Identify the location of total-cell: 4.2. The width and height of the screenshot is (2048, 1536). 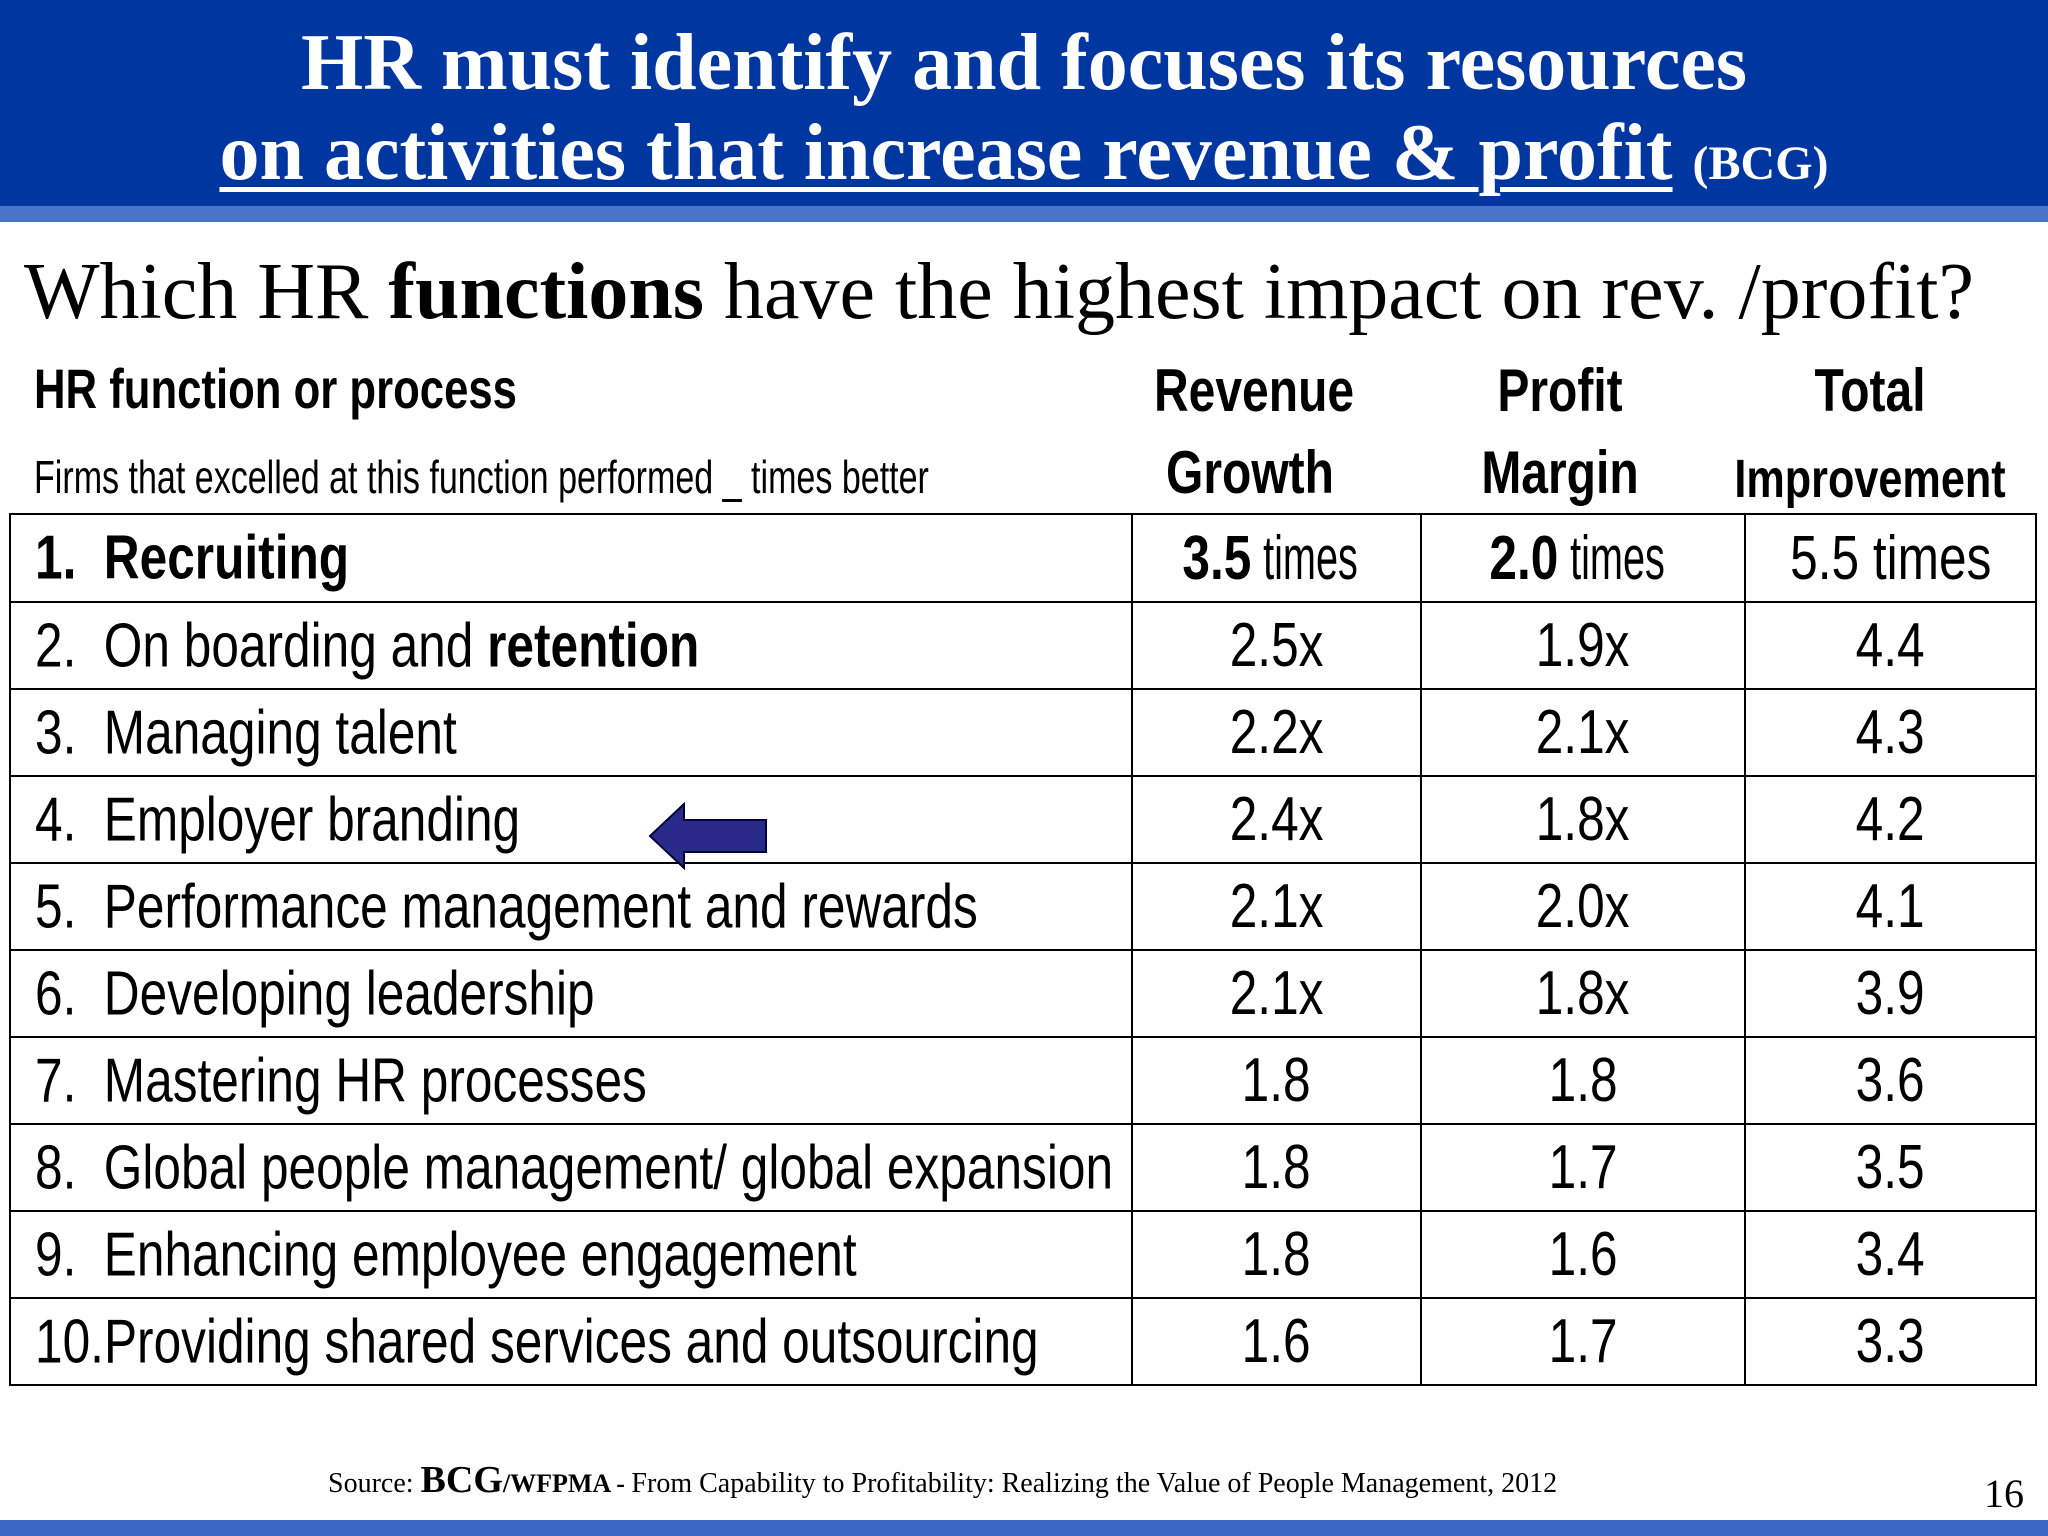
(1890, 819).